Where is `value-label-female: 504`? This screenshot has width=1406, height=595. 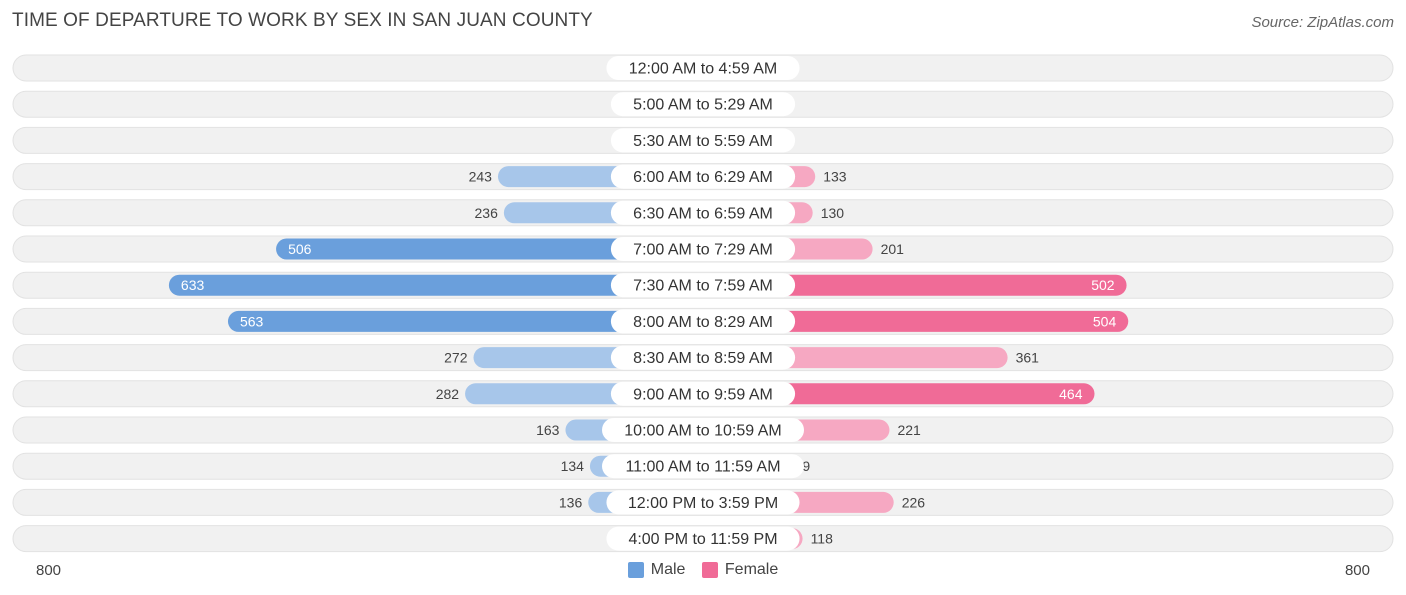
value-label-female: 504 is located at coordinates (1105, 321).